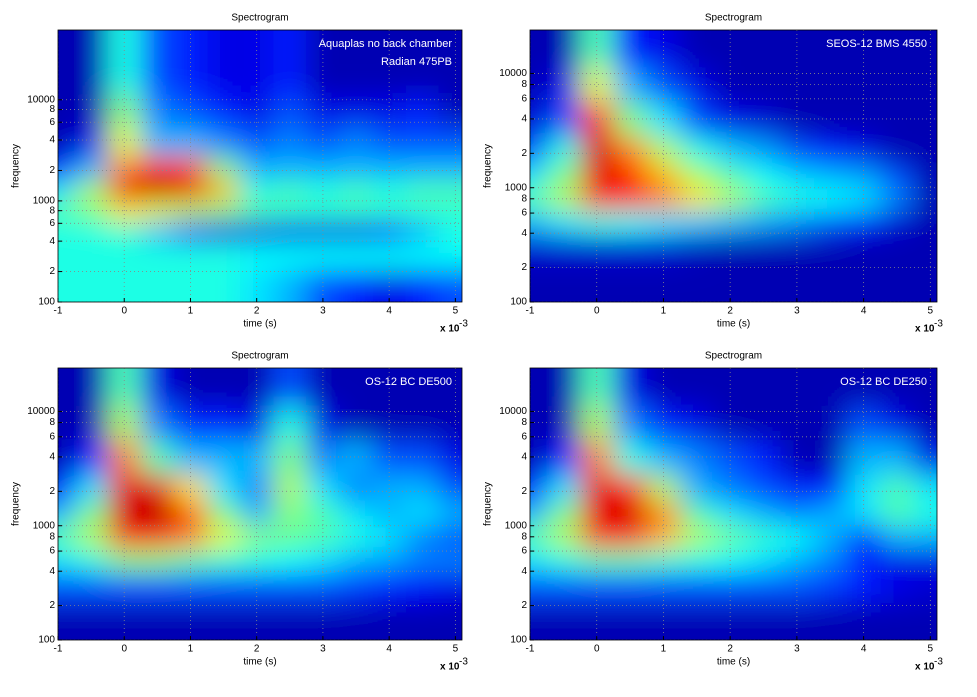 This screenshot has width=977, height=697. Describe the element at coordinates (938, 662) in the screenshot. I see `x-scale-exponent: -3` at that location.